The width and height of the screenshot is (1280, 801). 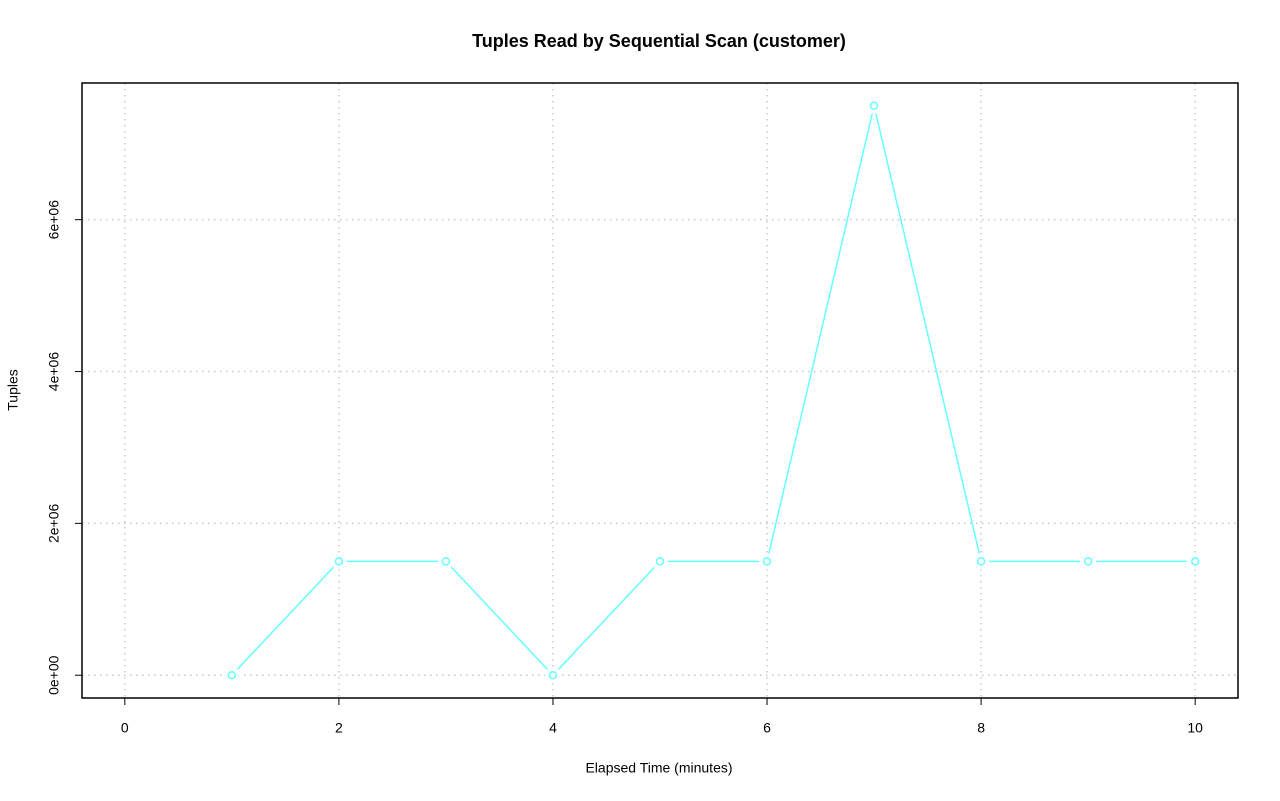 What do you see at coordinates (658, 768) in the screenshot?
I see `x-axis-label: Elapsed Time (minutes)` at bounding box center [658, 768].